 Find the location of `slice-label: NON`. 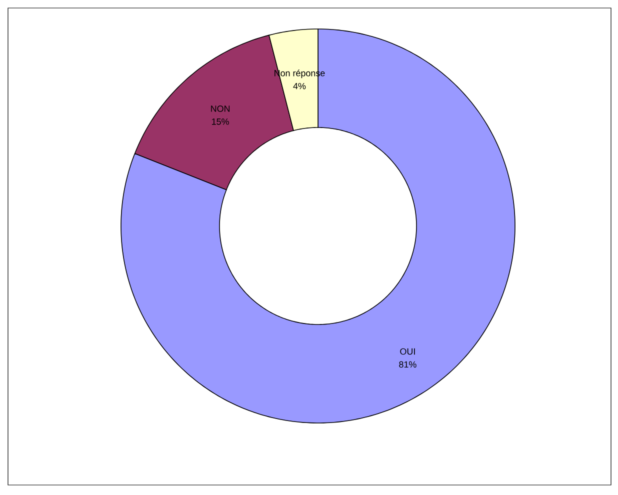

slice-label: NON is located at coordinates (220, 109).